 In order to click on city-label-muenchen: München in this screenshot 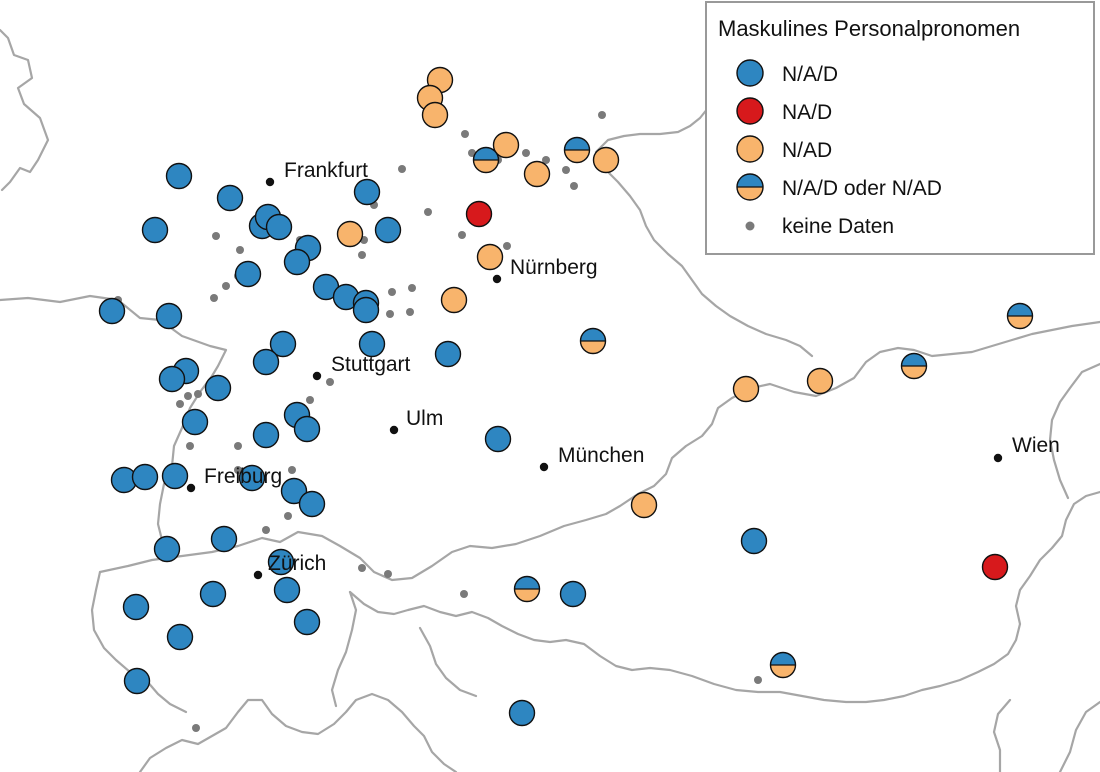, I will do `click(601, 455)`.